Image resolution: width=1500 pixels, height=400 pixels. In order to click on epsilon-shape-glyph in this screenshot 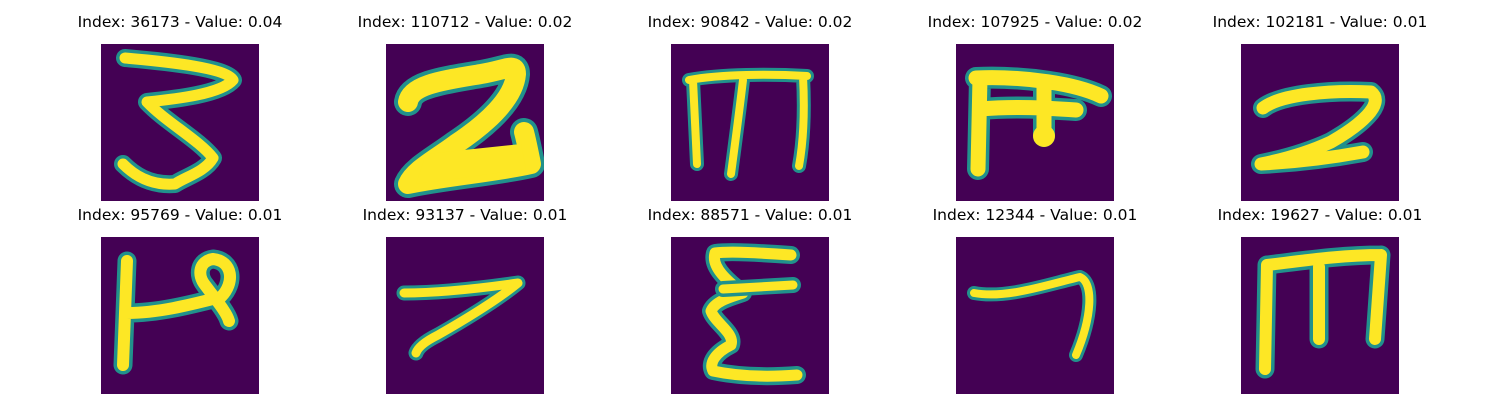, I will do `click(754, 314)`.